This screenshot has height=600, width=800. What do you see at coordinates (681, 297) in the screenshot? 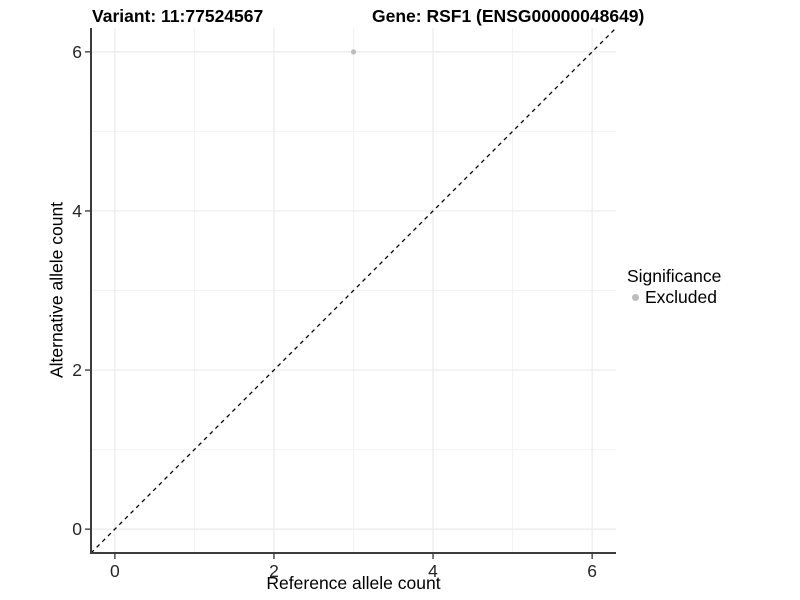
I see `legend-item-label: Excluded` at bounding box center [681, 297].